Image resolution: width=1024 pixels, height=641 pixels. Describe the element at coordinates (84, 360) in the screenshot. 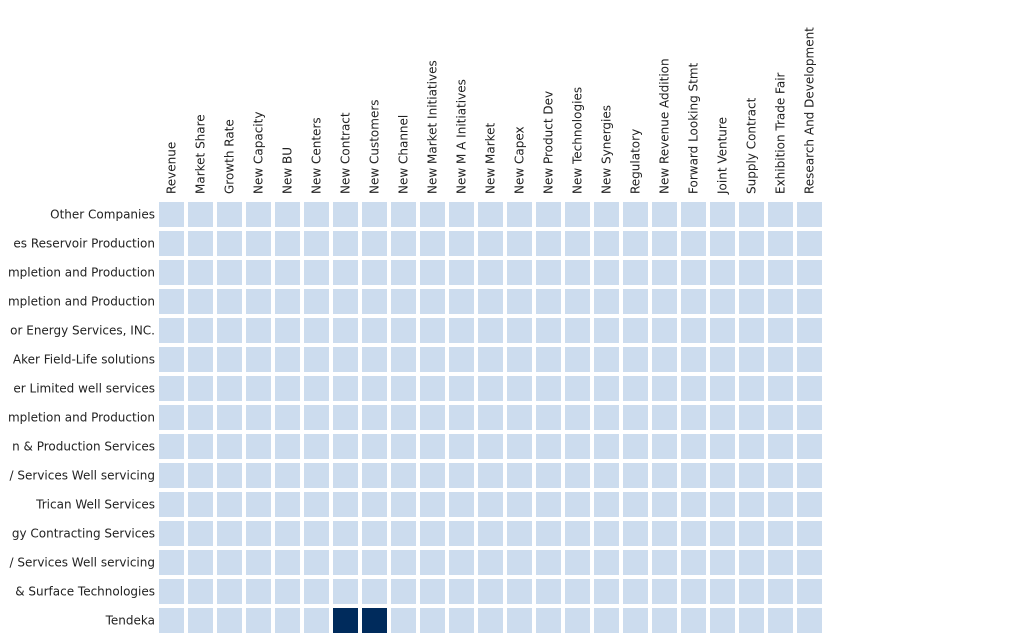

I see `row-label: Aker Field-Life solutions` at that location.